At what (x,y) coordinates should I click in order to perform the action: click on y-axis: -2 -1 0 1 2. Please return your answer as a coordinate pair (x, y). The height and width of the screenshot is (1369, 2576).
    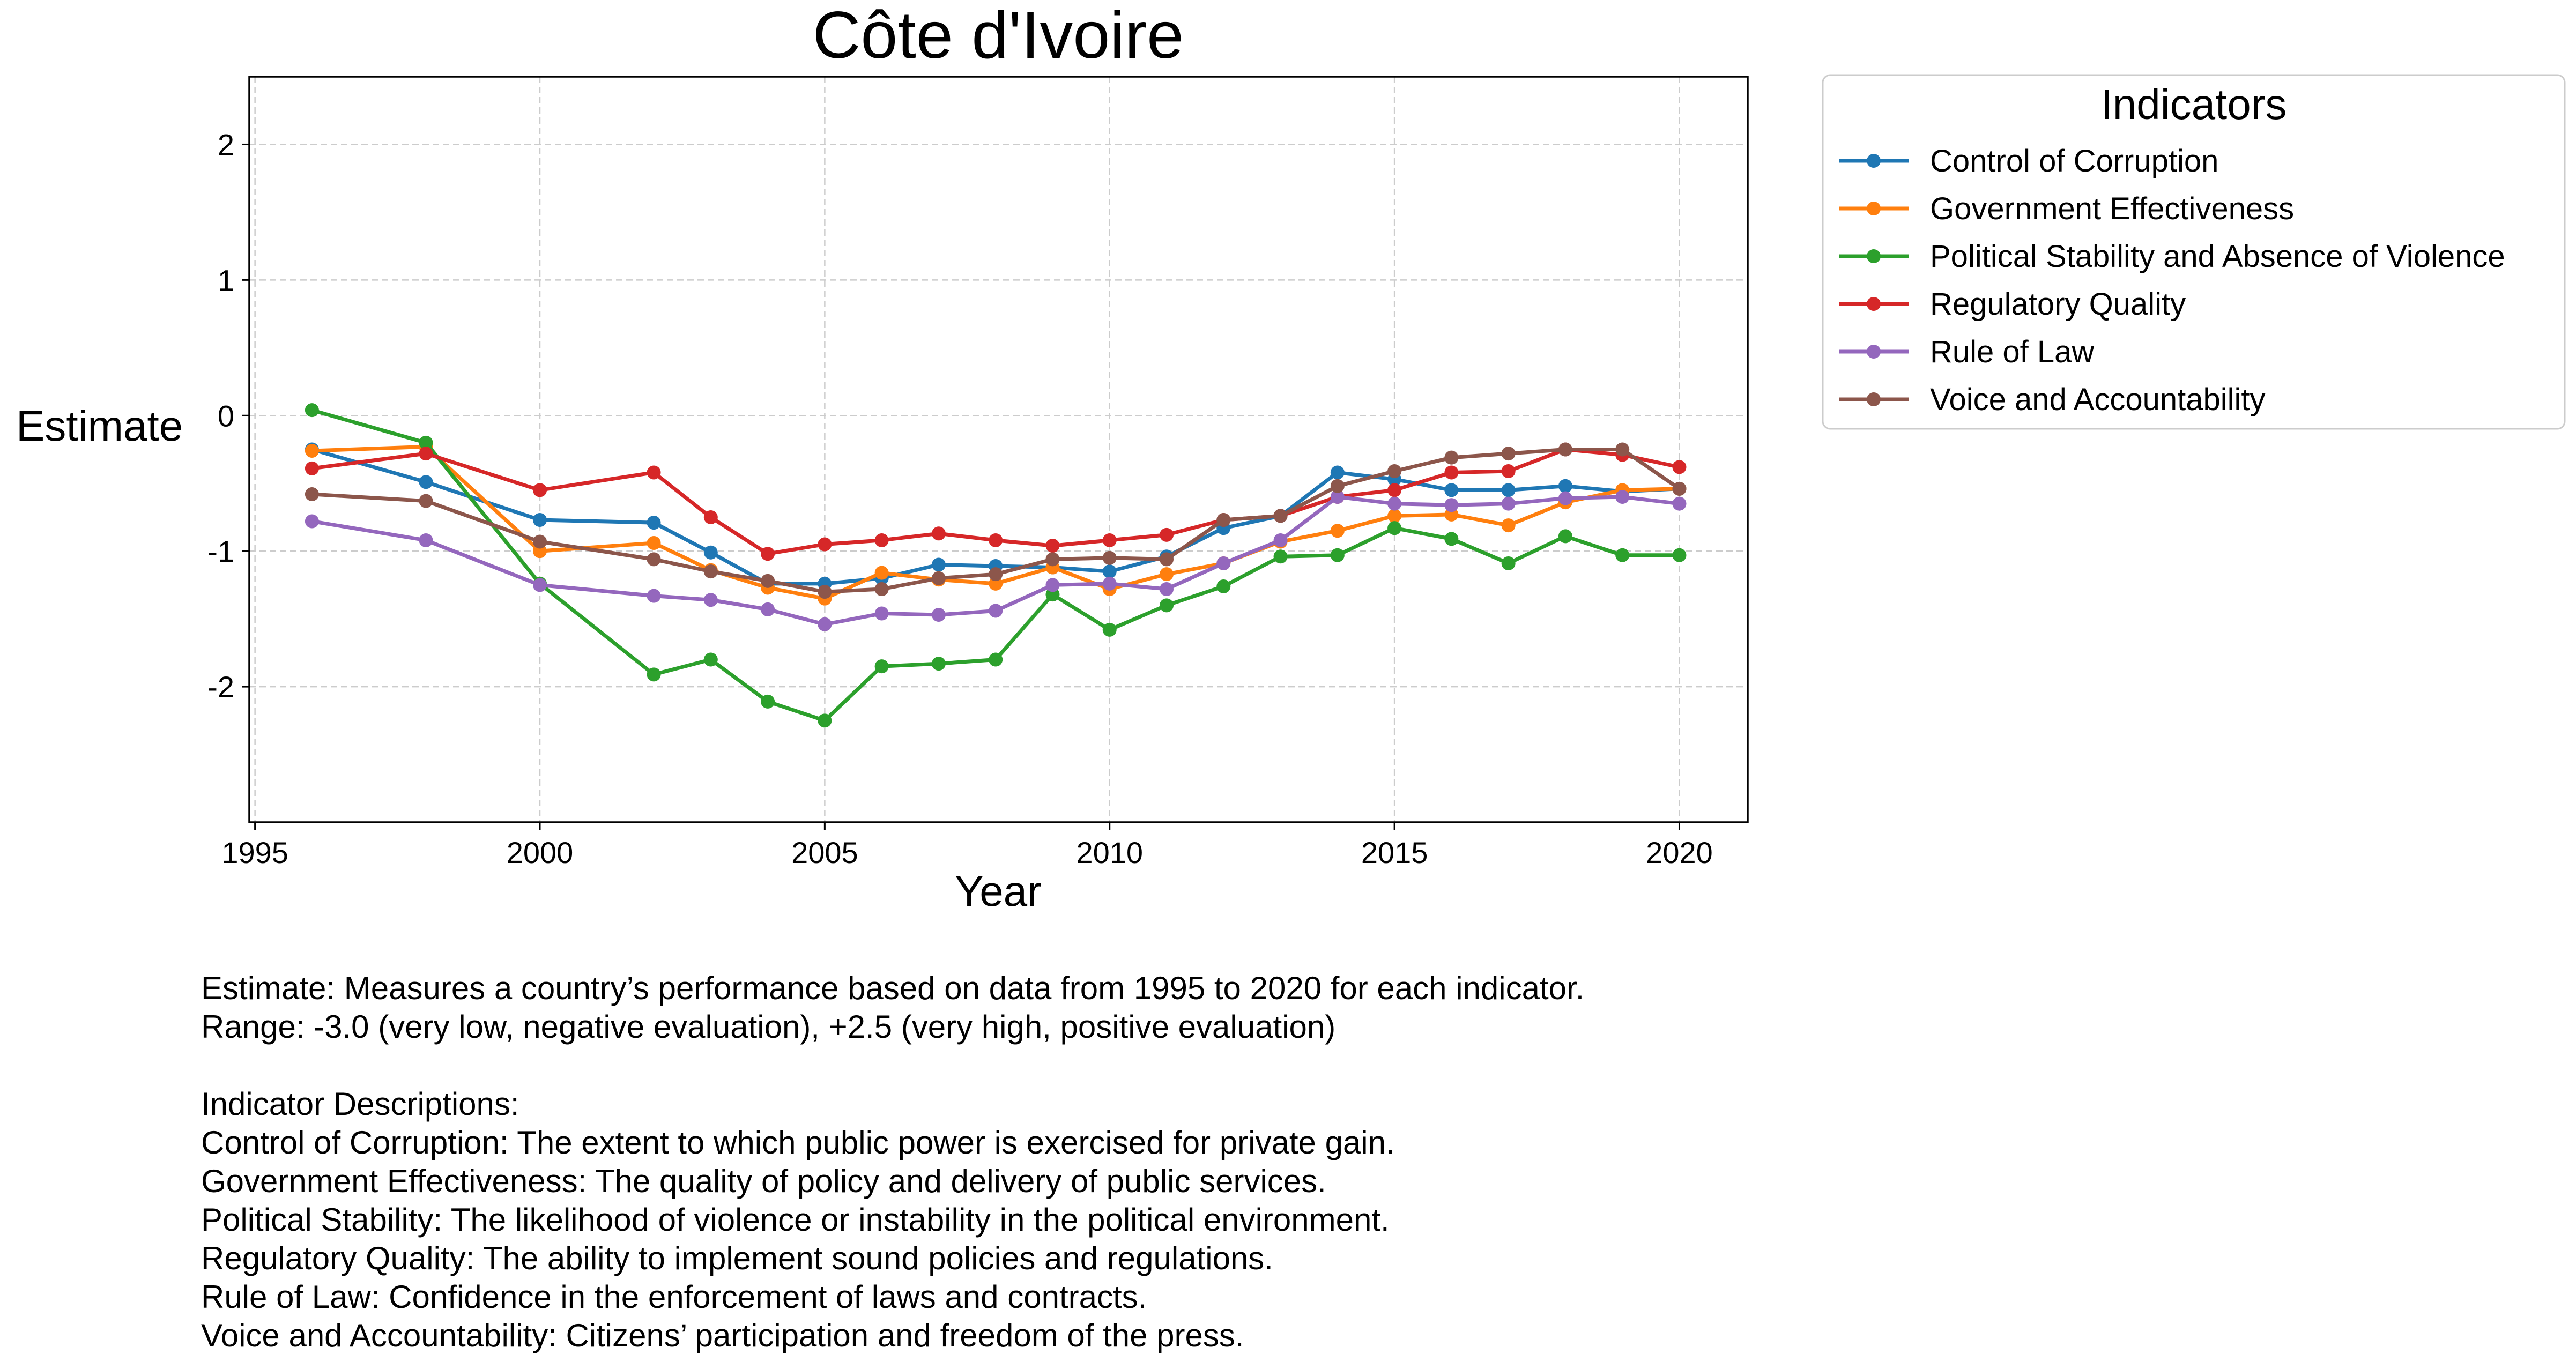
    Looking at the image, I should click on (228, 416).